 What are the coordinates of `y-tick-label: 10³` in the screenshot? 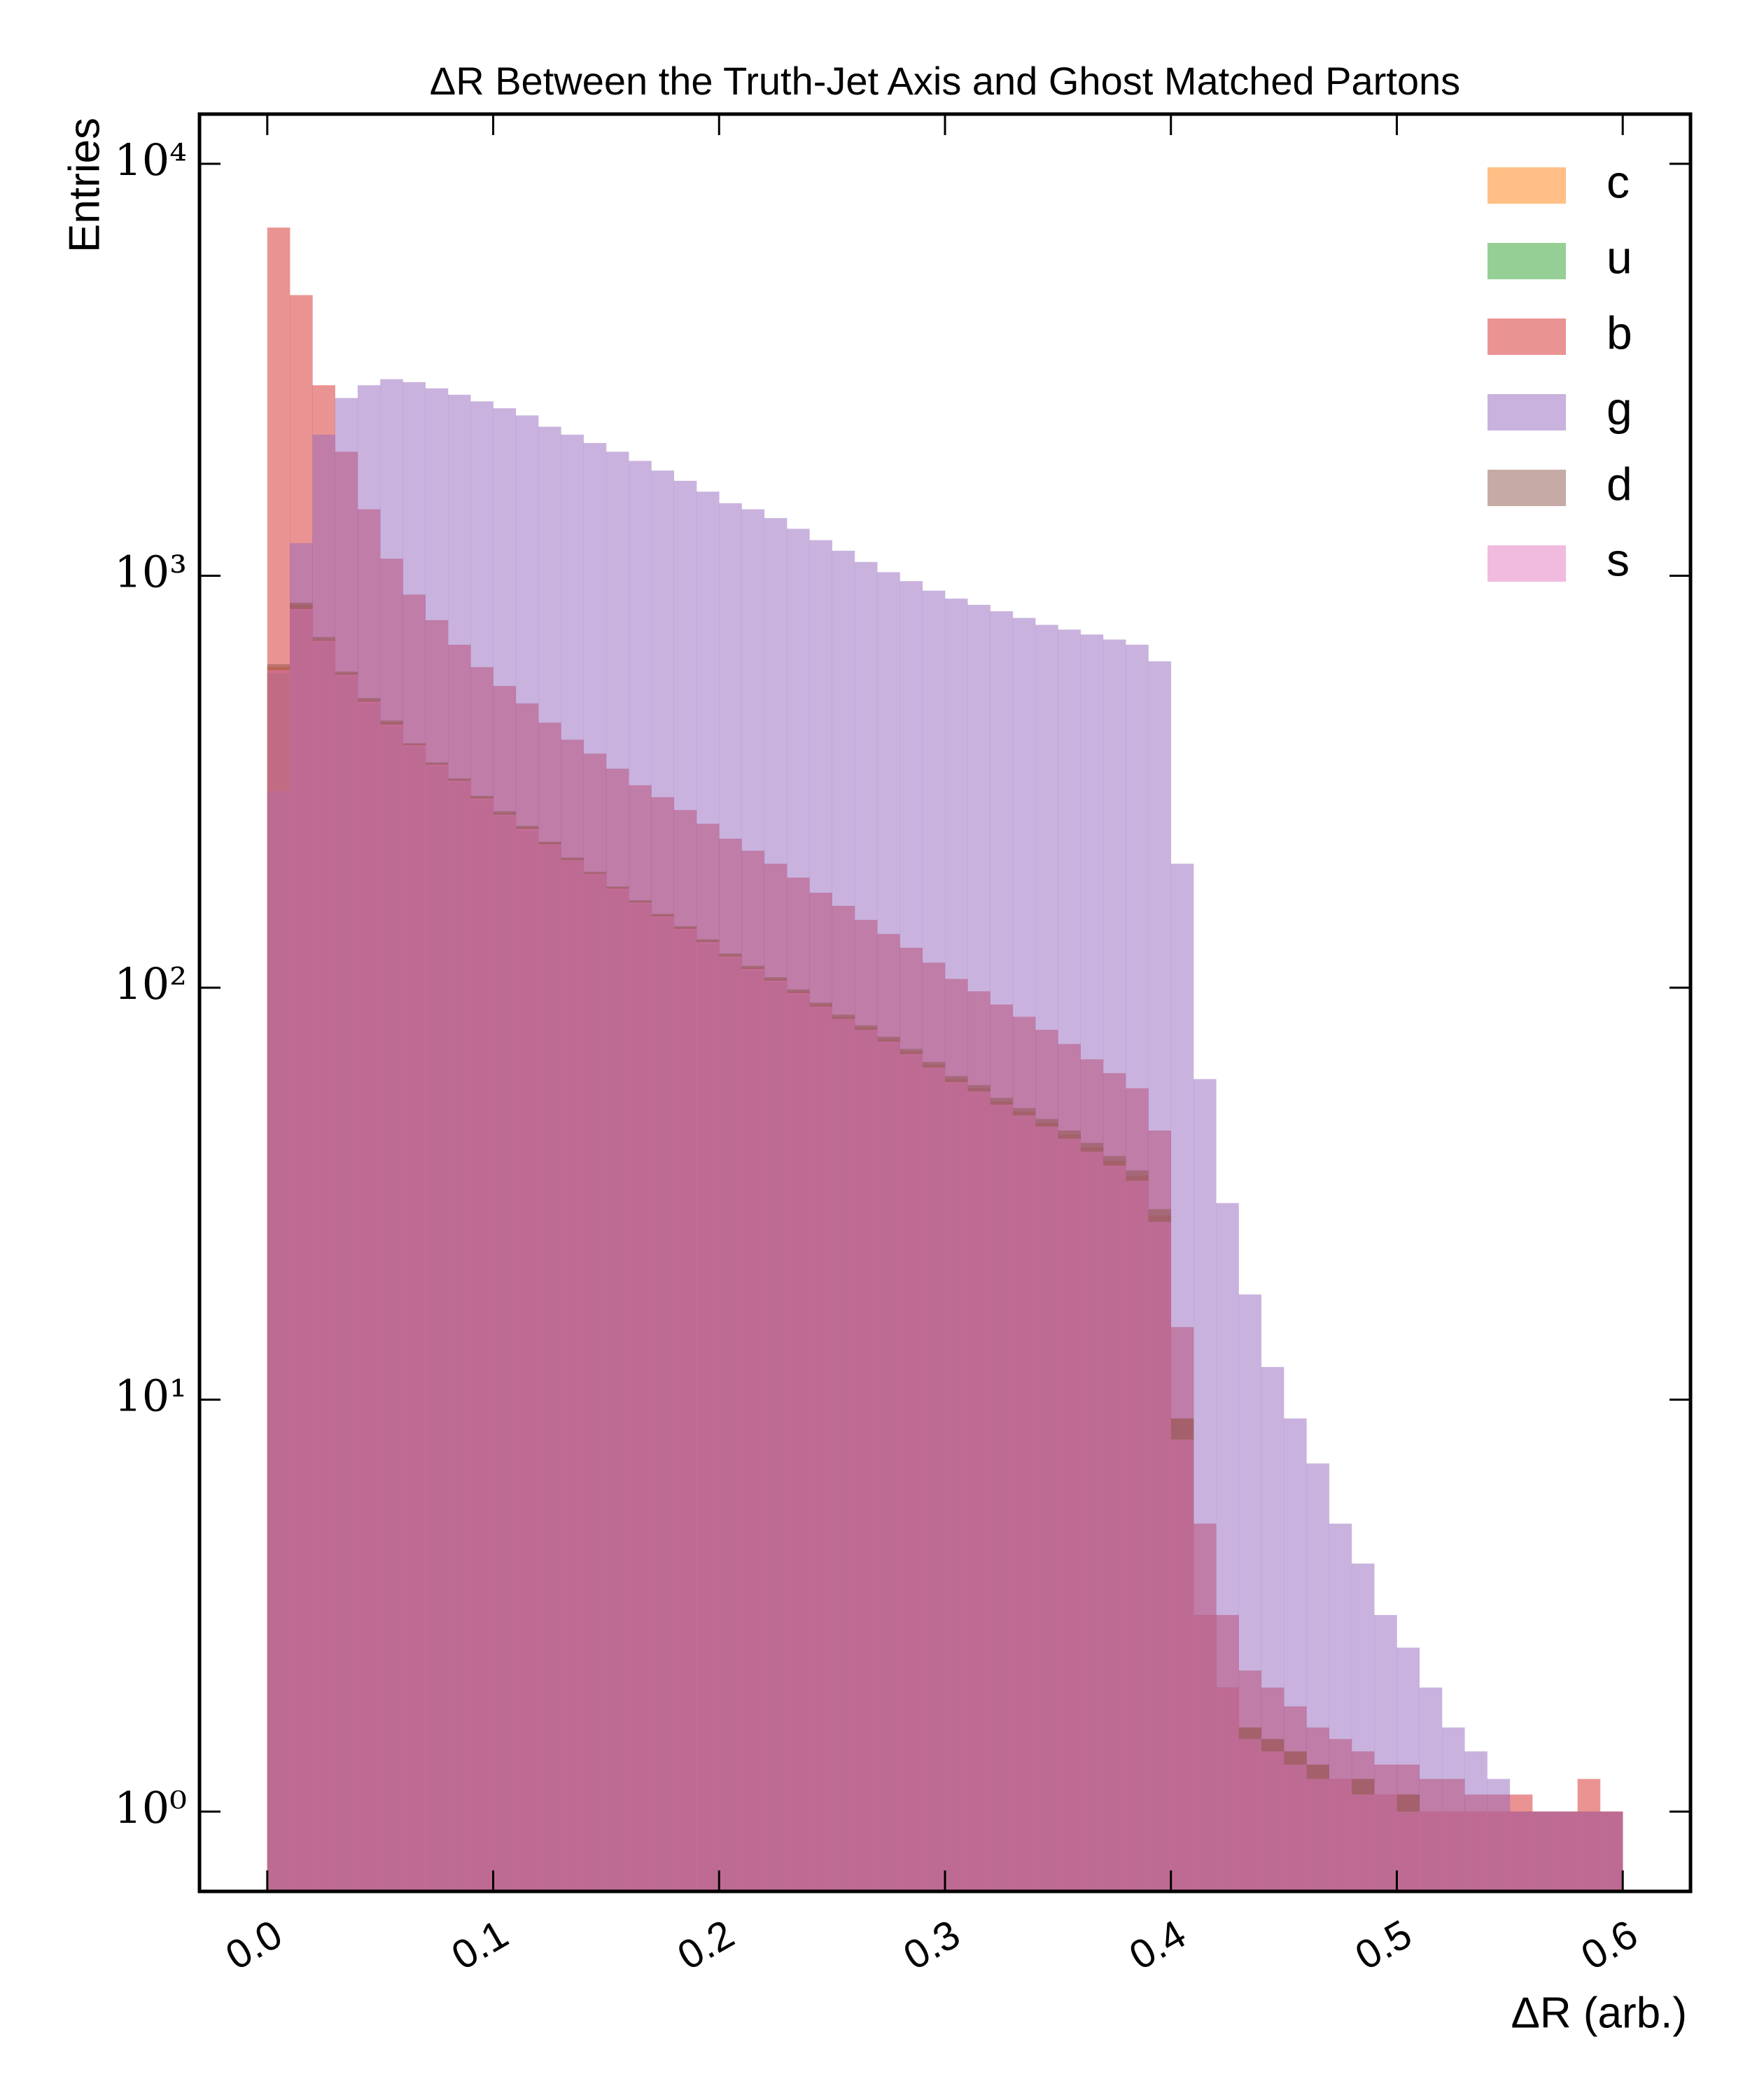 It's located at (150, 572).